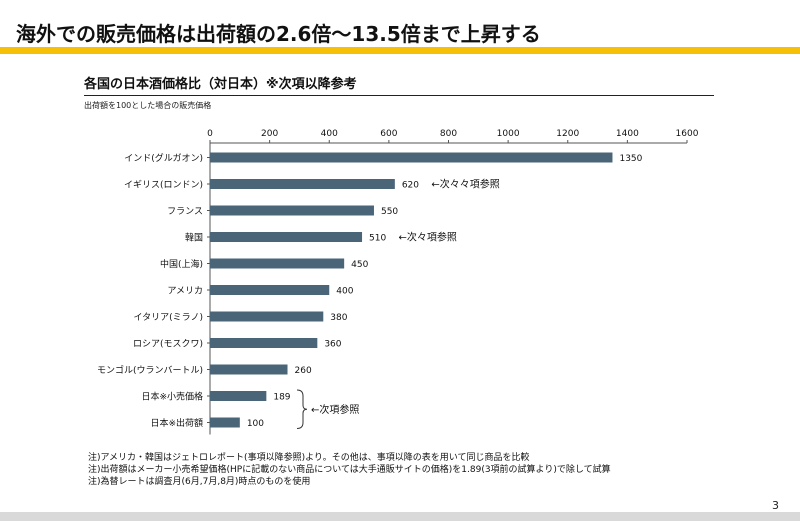 Image resolution: width=800 pixels, height=521 pixels. What do you see at coordinates (389, 212) in the screenshot?
I see `data-label: 550` at bounding box center [389, 212].